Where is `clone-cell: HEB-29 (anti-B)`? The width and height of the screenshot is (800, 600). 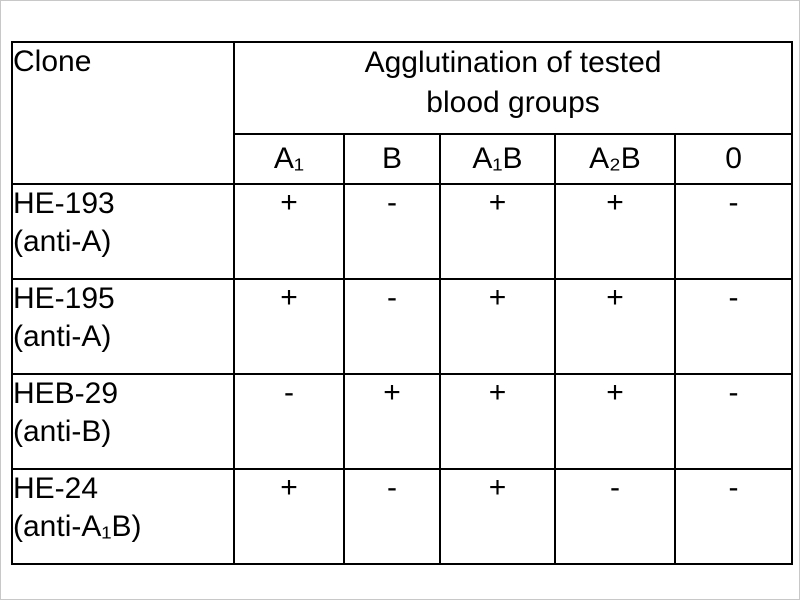 clone-cell: HEB-29 (anti-B) is located at coordinates (123, 421).